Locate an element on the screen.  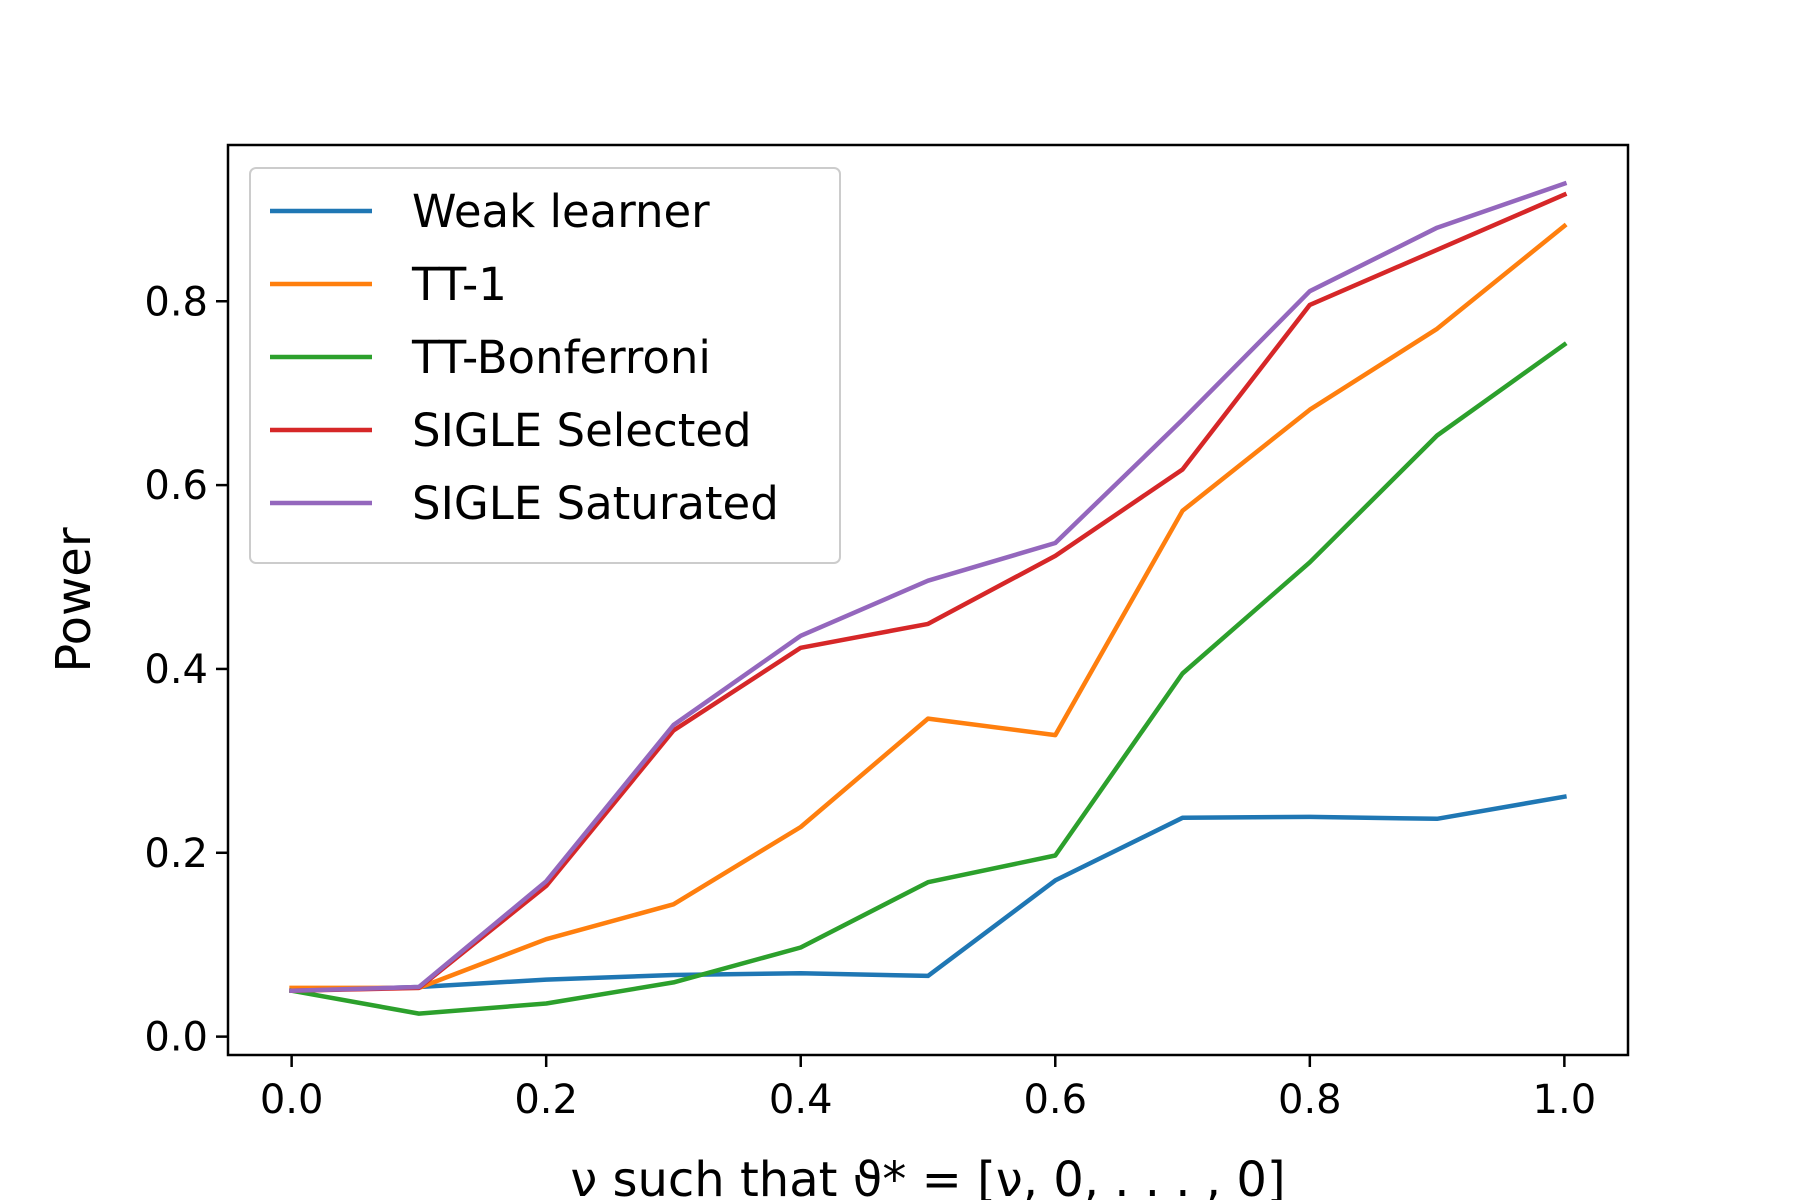
series-line-weak-learner is located at coordinates (928, 894).